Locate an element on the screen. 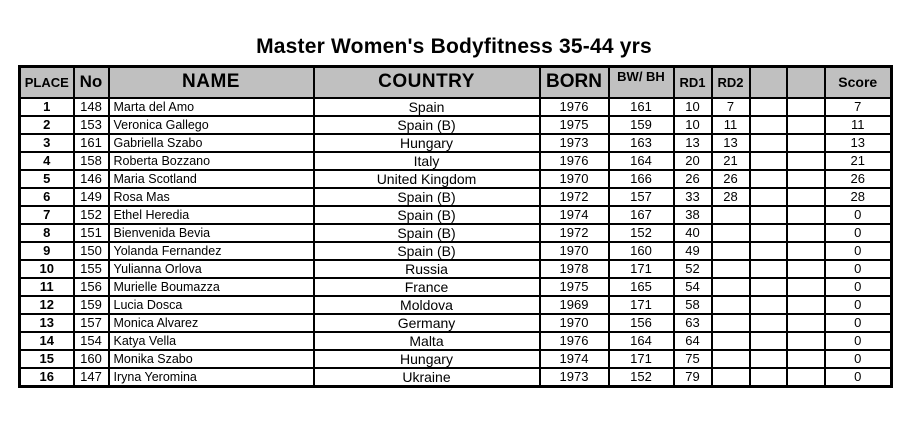 Image resolution: width=917 pixels, height=427 pixels. cell-rd1: 54 is located at coordinates (692, 286).